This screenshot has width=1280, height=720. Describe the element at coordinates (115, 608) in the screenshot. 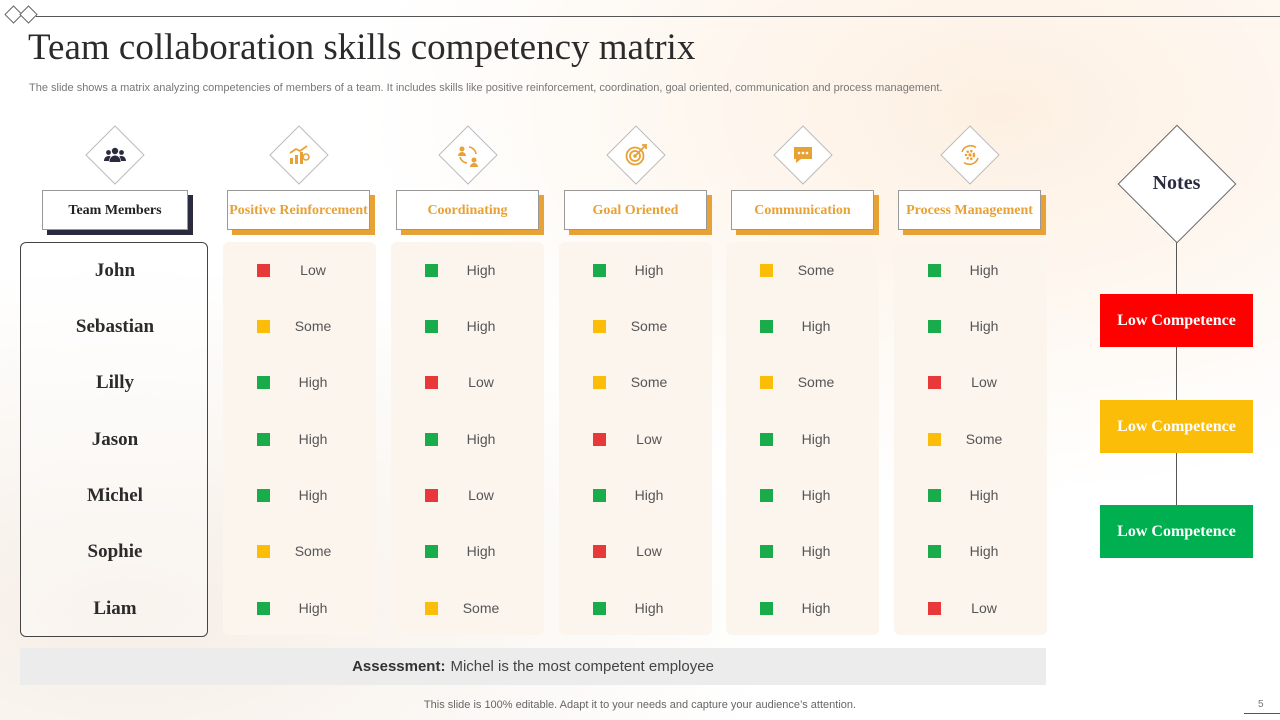

I see `member-name: Liam` at that location.